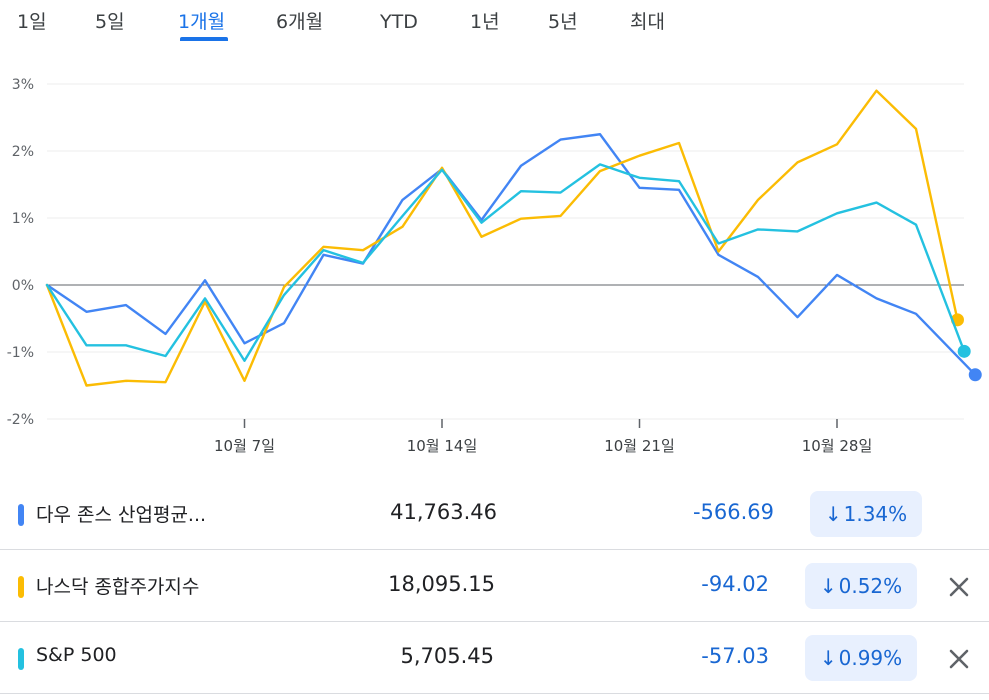  I want to click on pct-change-badge: ↓ 0.52%, so click(861, 586).